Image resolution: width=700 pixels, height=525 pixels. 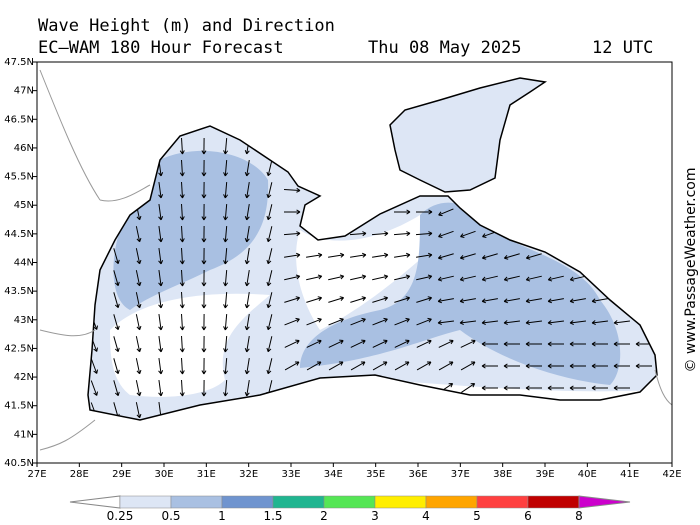 What do you see at coordinates (333, 474) in the screenshot?
I see `lon-label: 34E` at bounding box center [333, 474].